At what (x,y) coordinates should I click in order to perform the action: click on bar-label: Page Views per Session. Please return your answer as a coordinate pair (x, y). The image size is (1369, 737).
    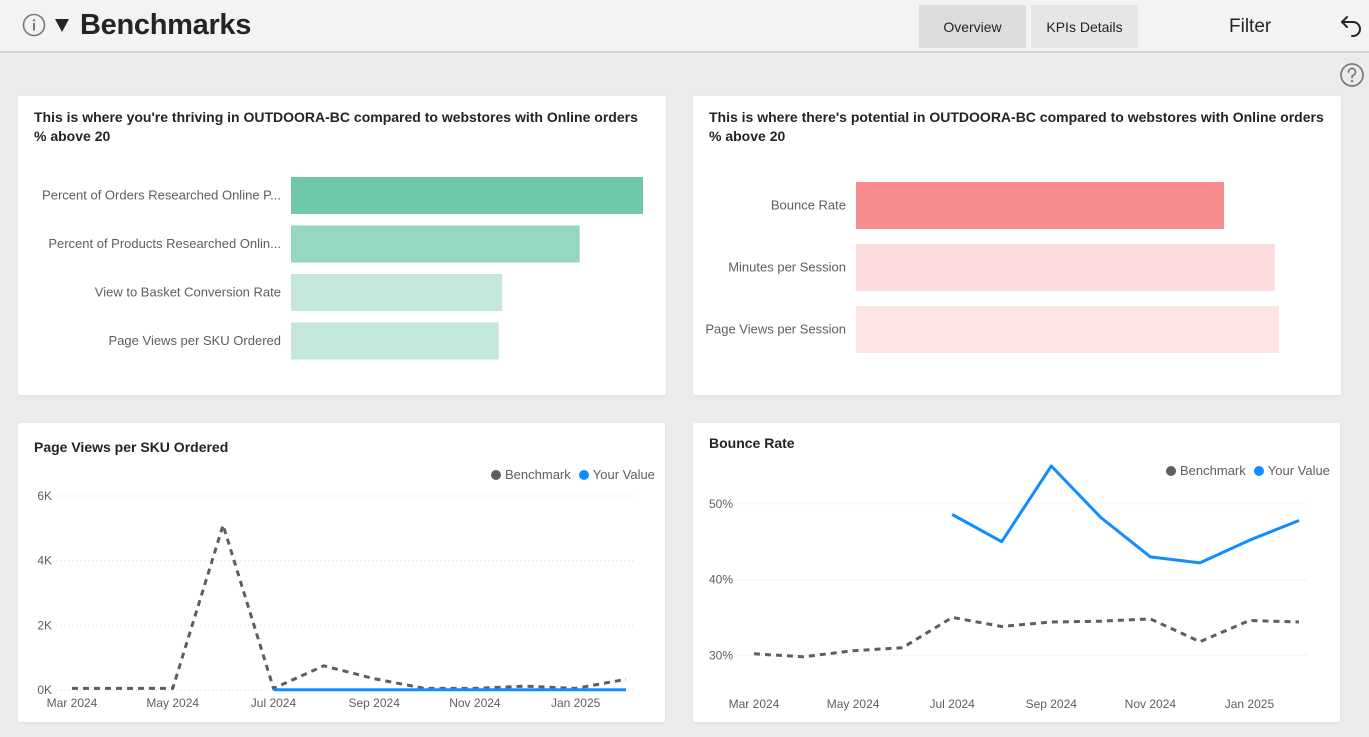
    Looking at the image, I should click on (775, 329).